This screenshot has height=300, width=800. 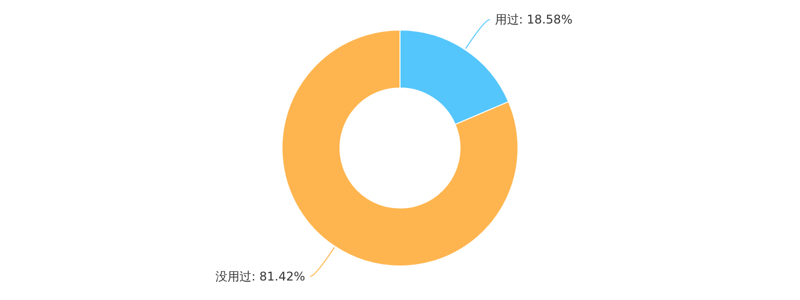 What do you see at coordinates (261, 277) in the screenshot?
I see `slice-label: 没用过: 81.42%` at bounding box center [261, 277].